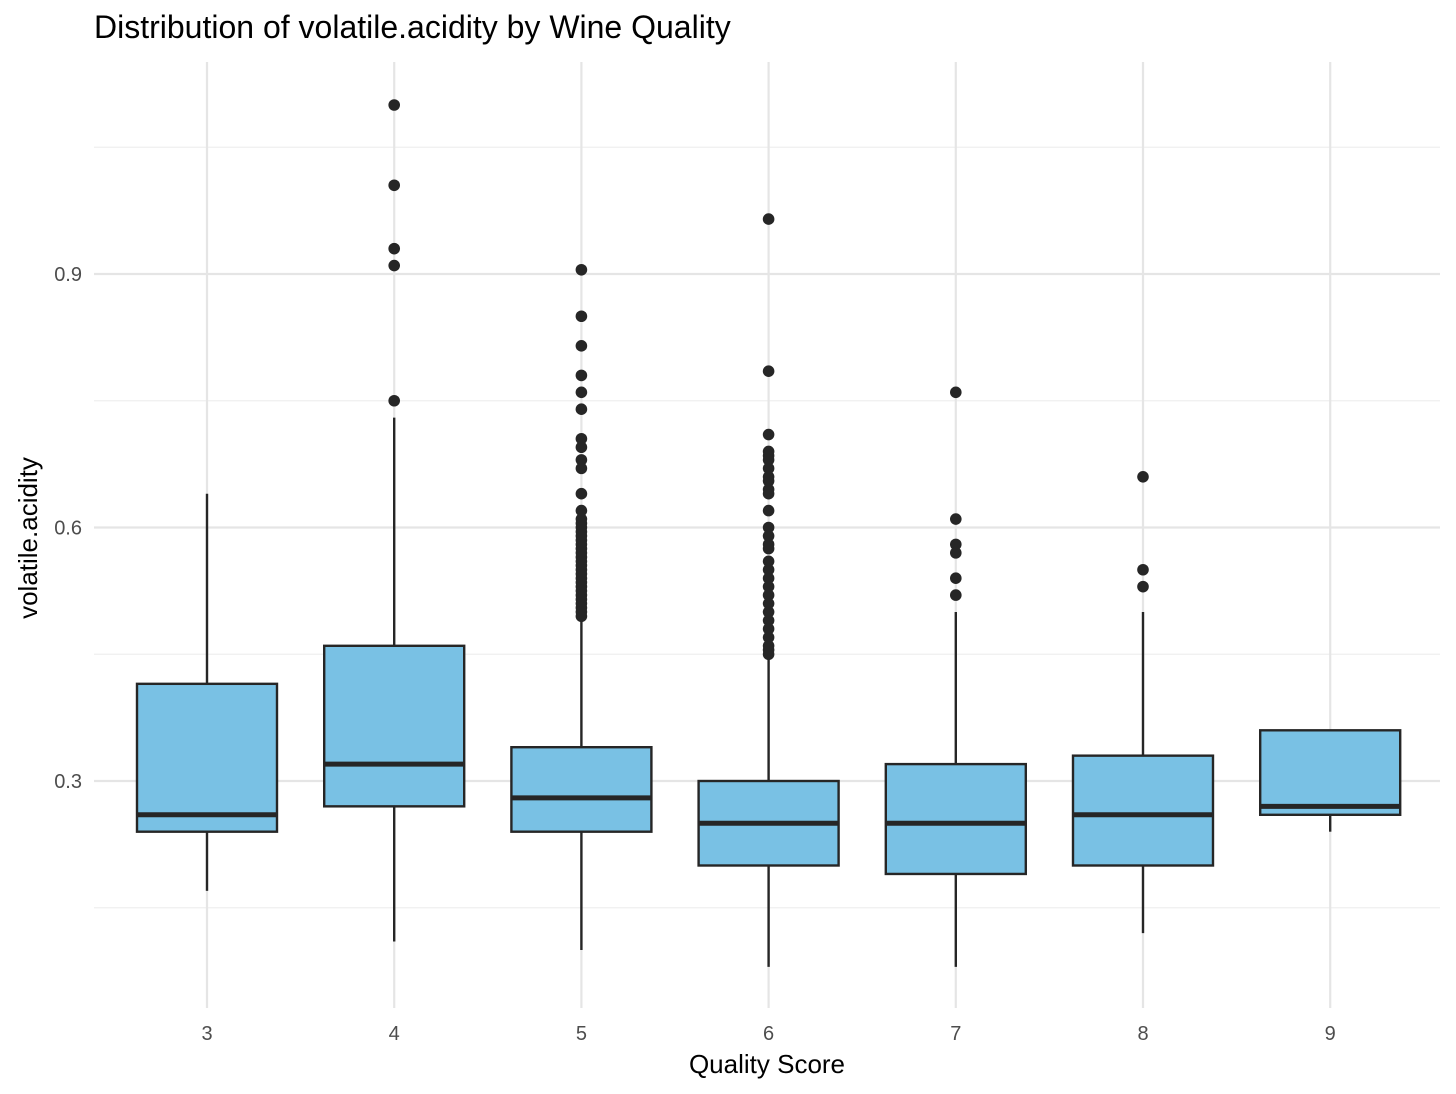  I want to click on x-tick-label: 5, so click(581, 1034).